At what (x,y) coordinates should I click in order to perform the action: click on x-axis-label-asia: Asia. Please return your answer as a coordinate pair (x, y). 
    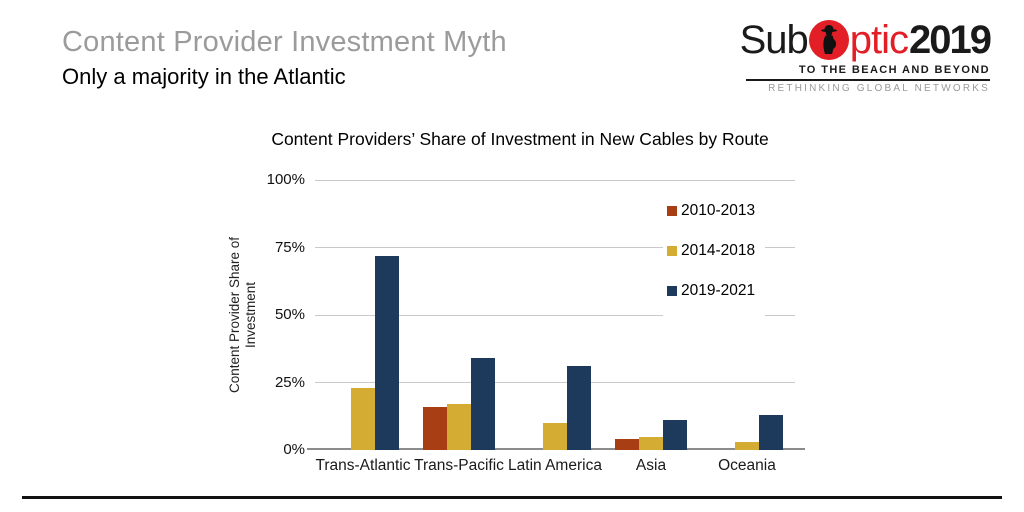
    Looking at the image, I should click on (651, 465).